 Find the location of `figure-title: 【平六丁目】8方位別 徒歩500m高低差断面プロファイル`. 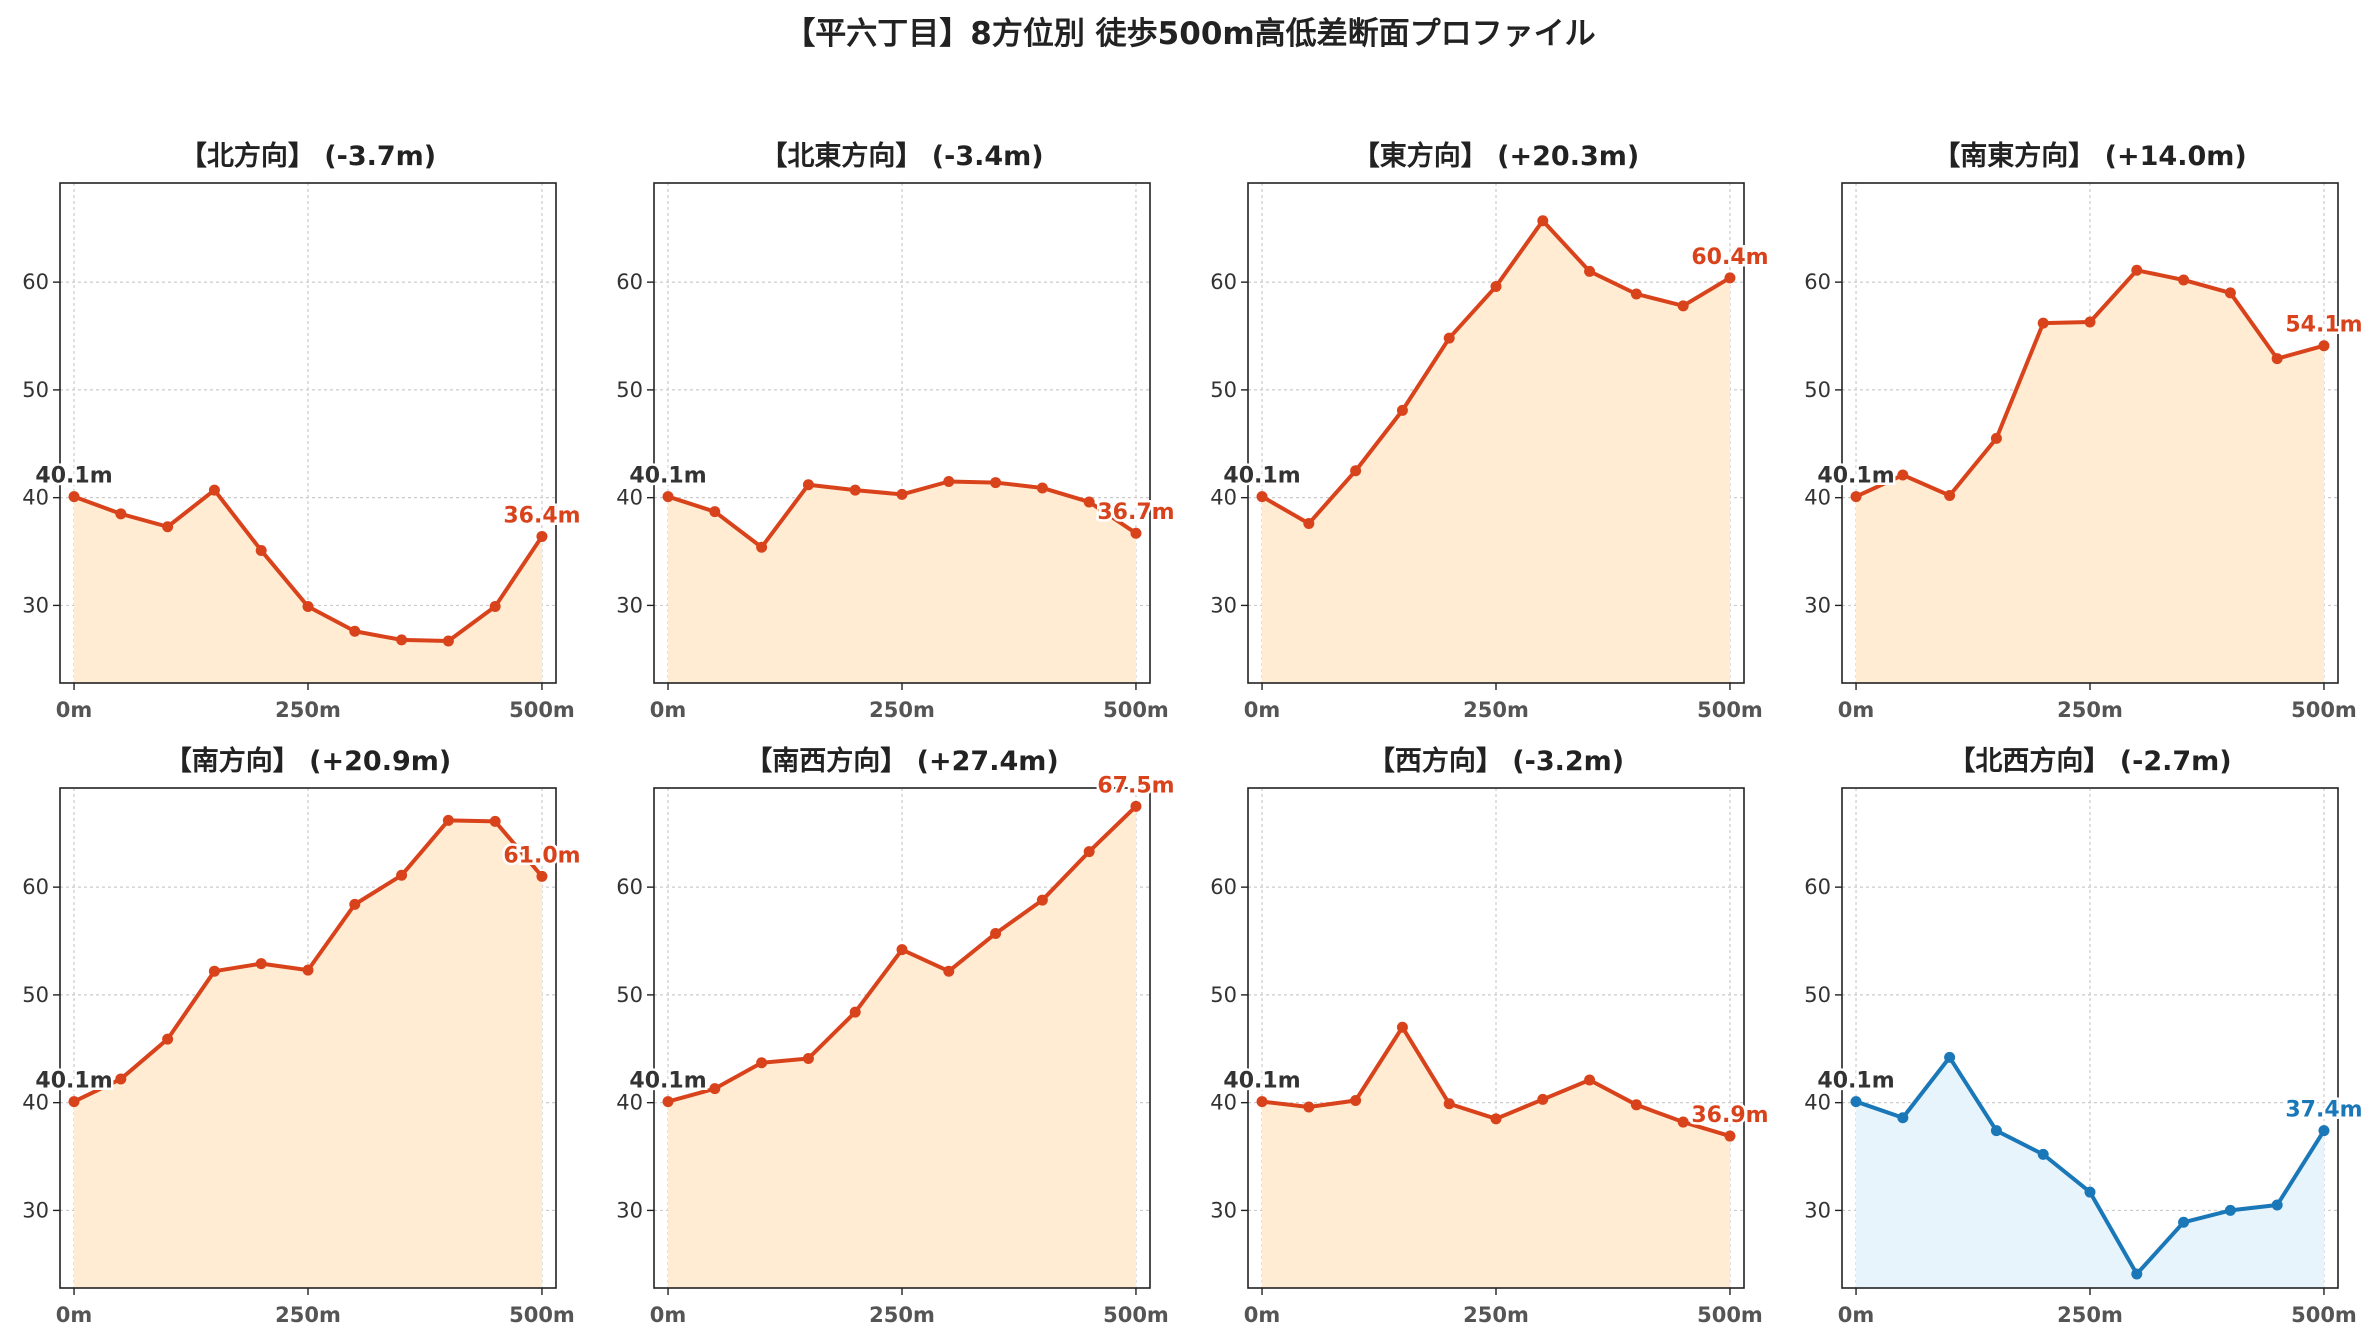

figure-title: 【平六丁目】8方位別 徒歩500m高低差断面プロファイル is located at coordinates (1189, 34).